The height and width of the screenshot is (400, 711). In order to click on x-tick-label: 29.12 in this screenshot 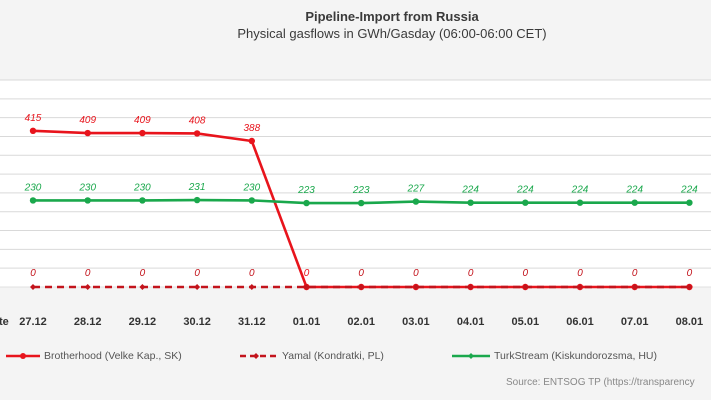, I will do `click(143, 322)`.